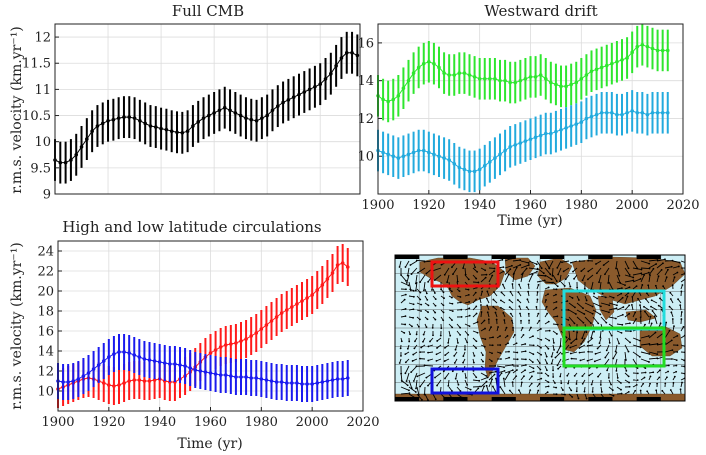 This screenshot has width=706, height=455. Describe the element at coordinates (522, 73) in the screenshot. I see `series-line` at that location.